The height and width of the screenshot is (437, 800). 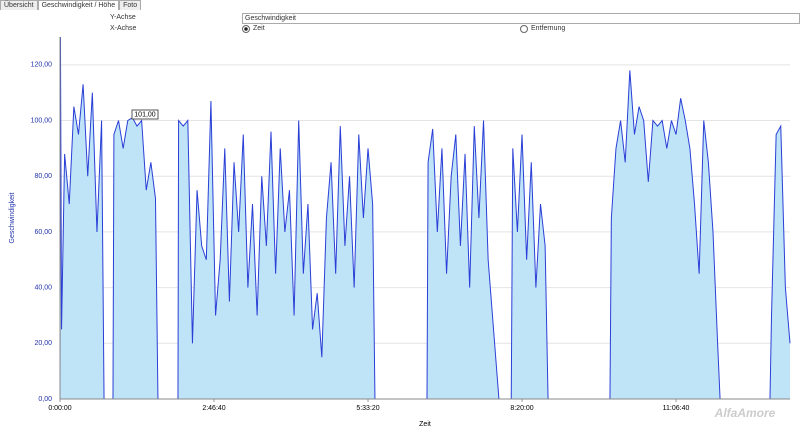 I want to click on radio-checked, so click(x=246, y=29).